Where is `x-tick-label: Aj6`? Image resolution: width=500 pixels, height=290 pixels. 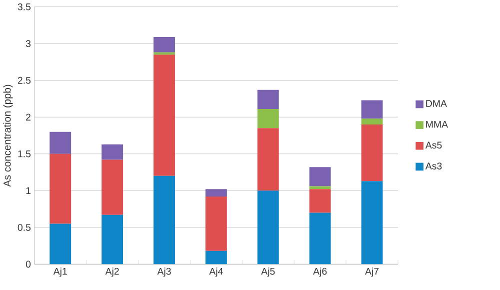 x-tick-label: Aj6 is located at coordinates (320, 272).